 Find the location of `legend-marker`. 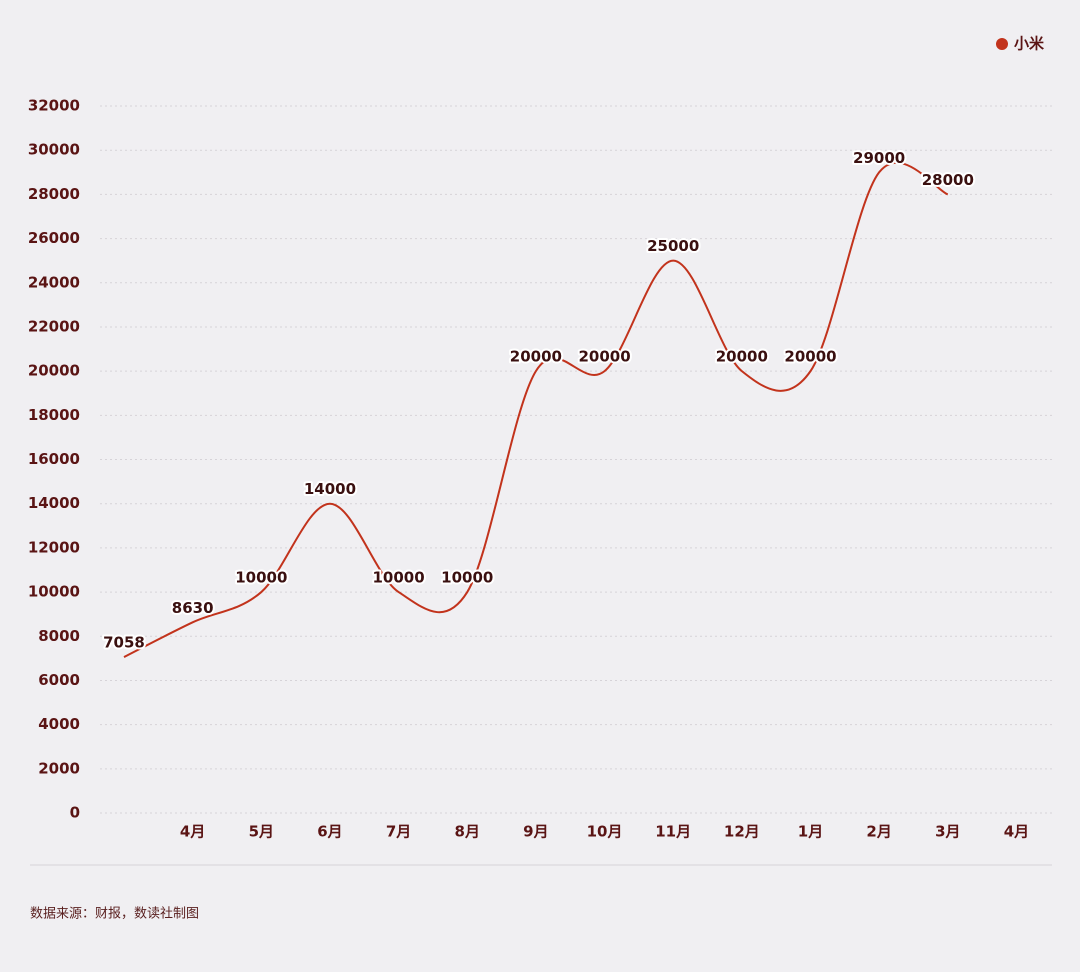

legend-marker is located at coordinates (1002, 44).